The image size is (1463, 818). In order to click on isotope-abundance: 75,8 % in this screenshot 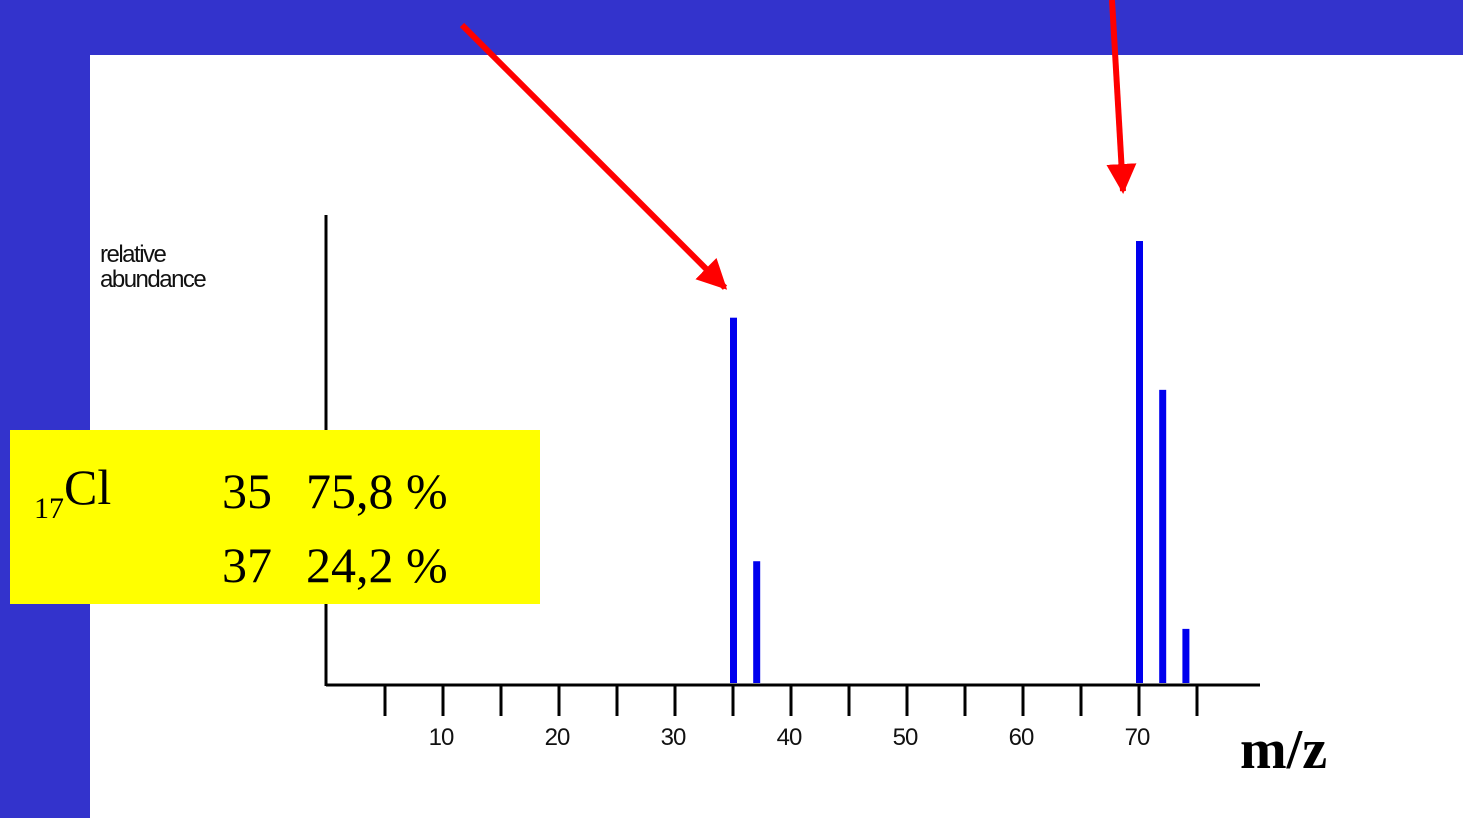, I will do `click(377, 491)`.